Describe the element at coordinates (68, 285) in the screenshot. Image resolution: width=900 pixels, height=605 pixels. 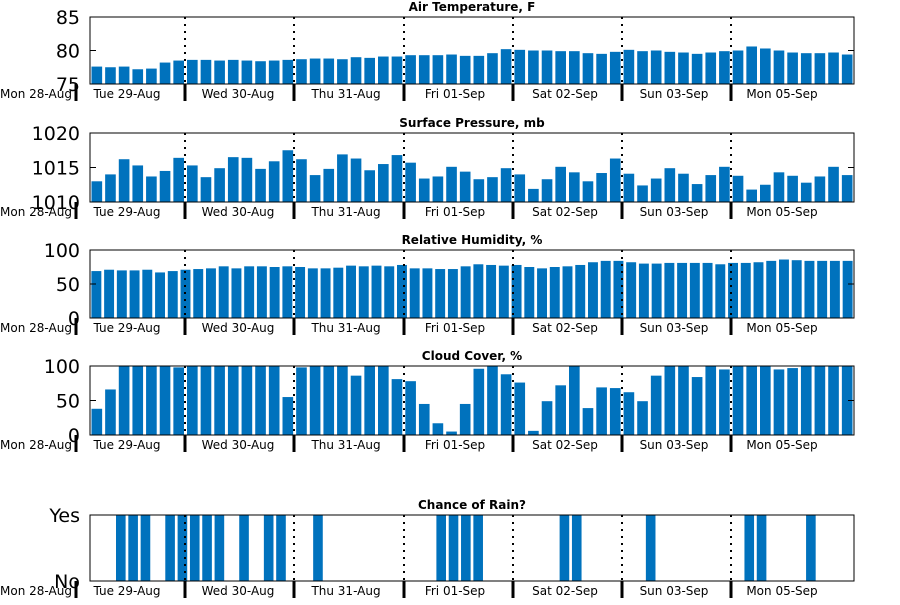
I see `ytick-label: 50` at that location.